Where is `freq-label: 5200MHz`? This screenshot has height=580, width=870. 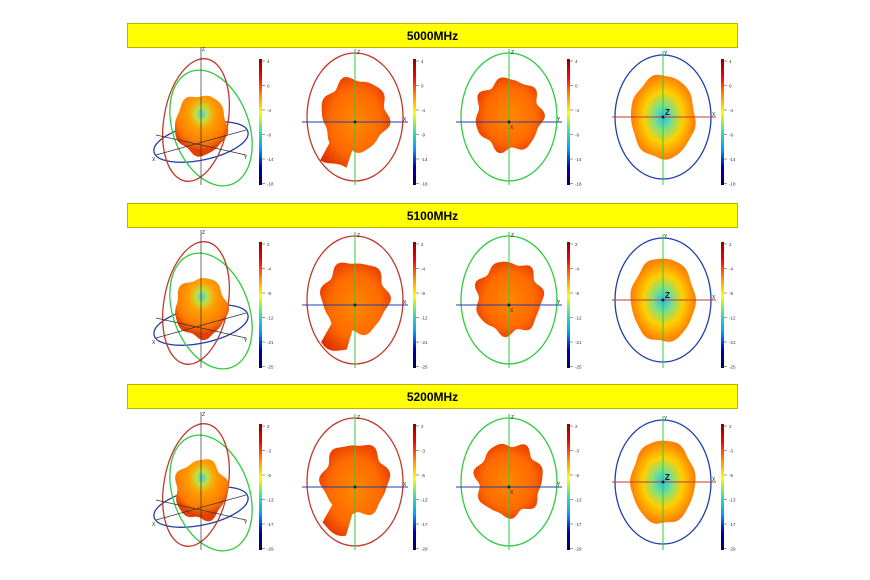 freq-label: 5200MHz is located at coordinates (432, 396).